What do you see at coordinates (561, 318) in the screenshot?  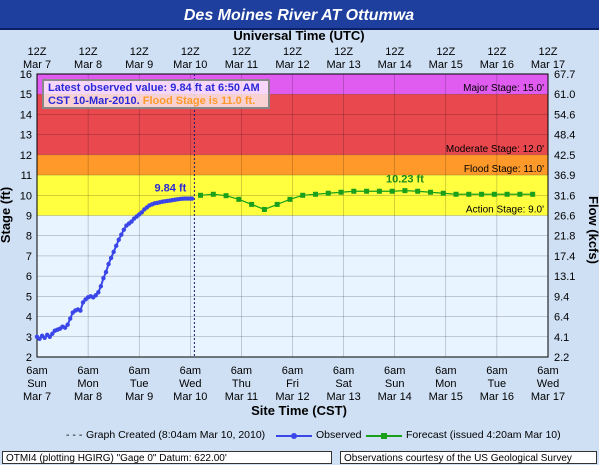 I see `y2-tick-label: 6.4` at bounding box center [561, 318].